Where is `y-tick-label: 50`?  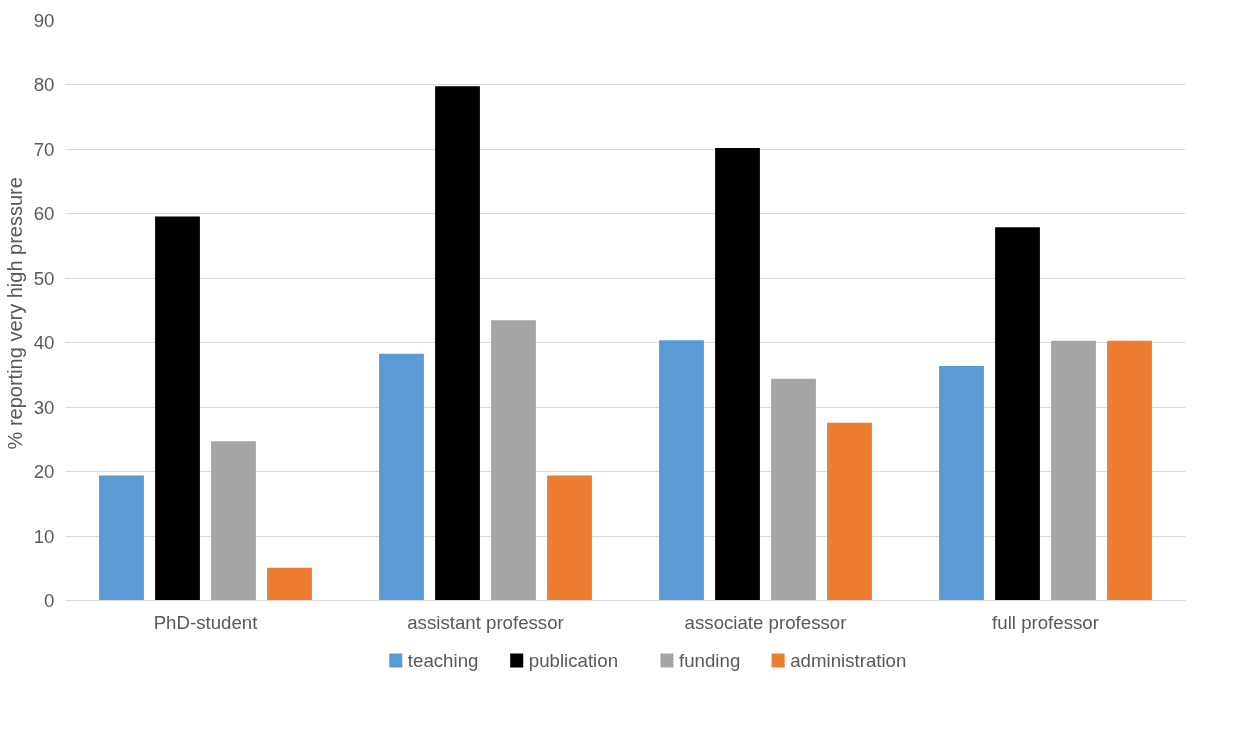
y-tick-label: 50 is located at coordinates (44, 278).